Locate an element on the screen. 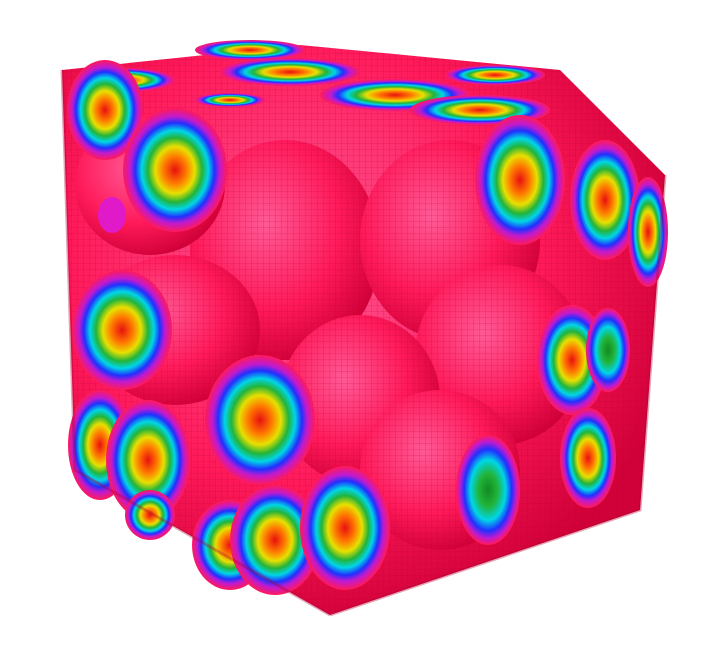 The width and height of the screenshot is (712, 646). top-face-sections is located at coordinates (312, 82).